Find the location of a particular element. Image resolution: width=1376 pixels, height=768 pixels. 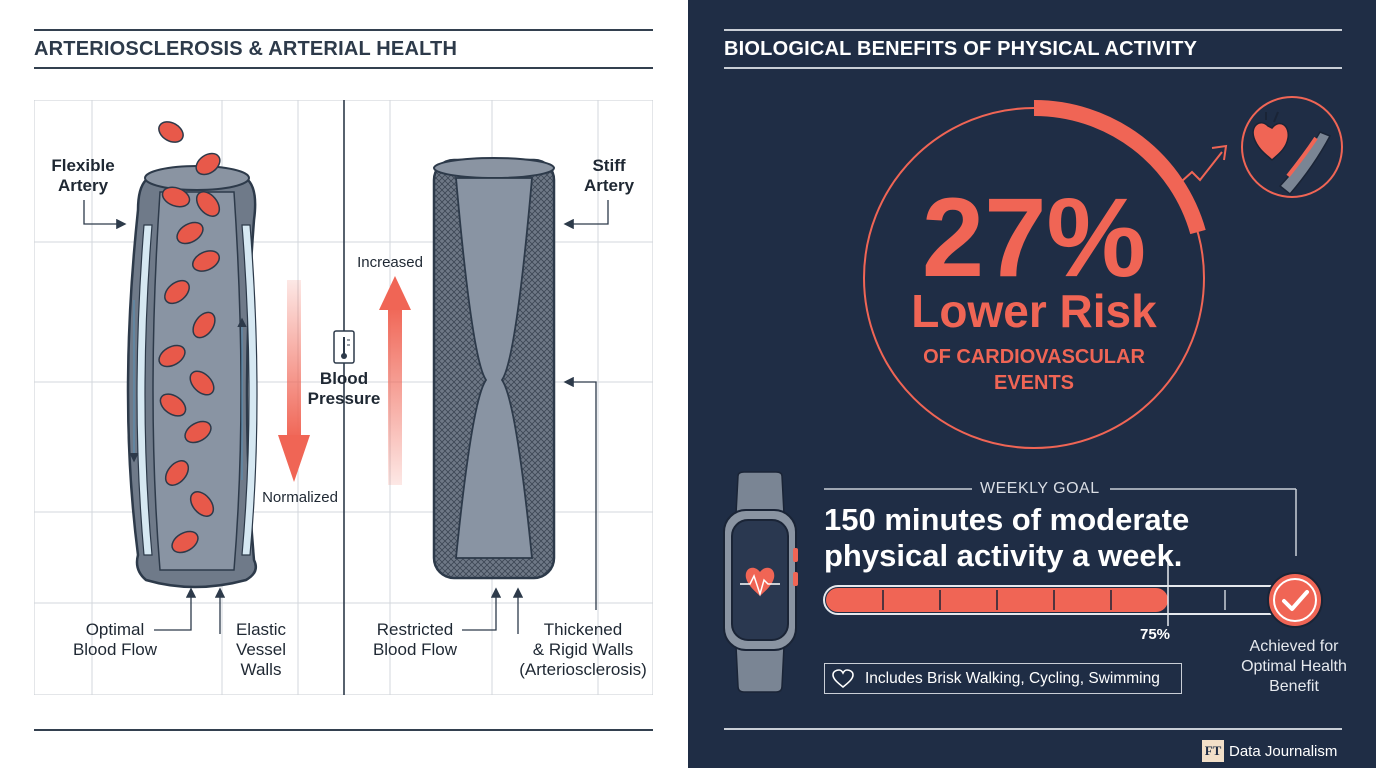

weekly-goal-label: WEEKLY GOAL is located at coordinates (1040, 489).